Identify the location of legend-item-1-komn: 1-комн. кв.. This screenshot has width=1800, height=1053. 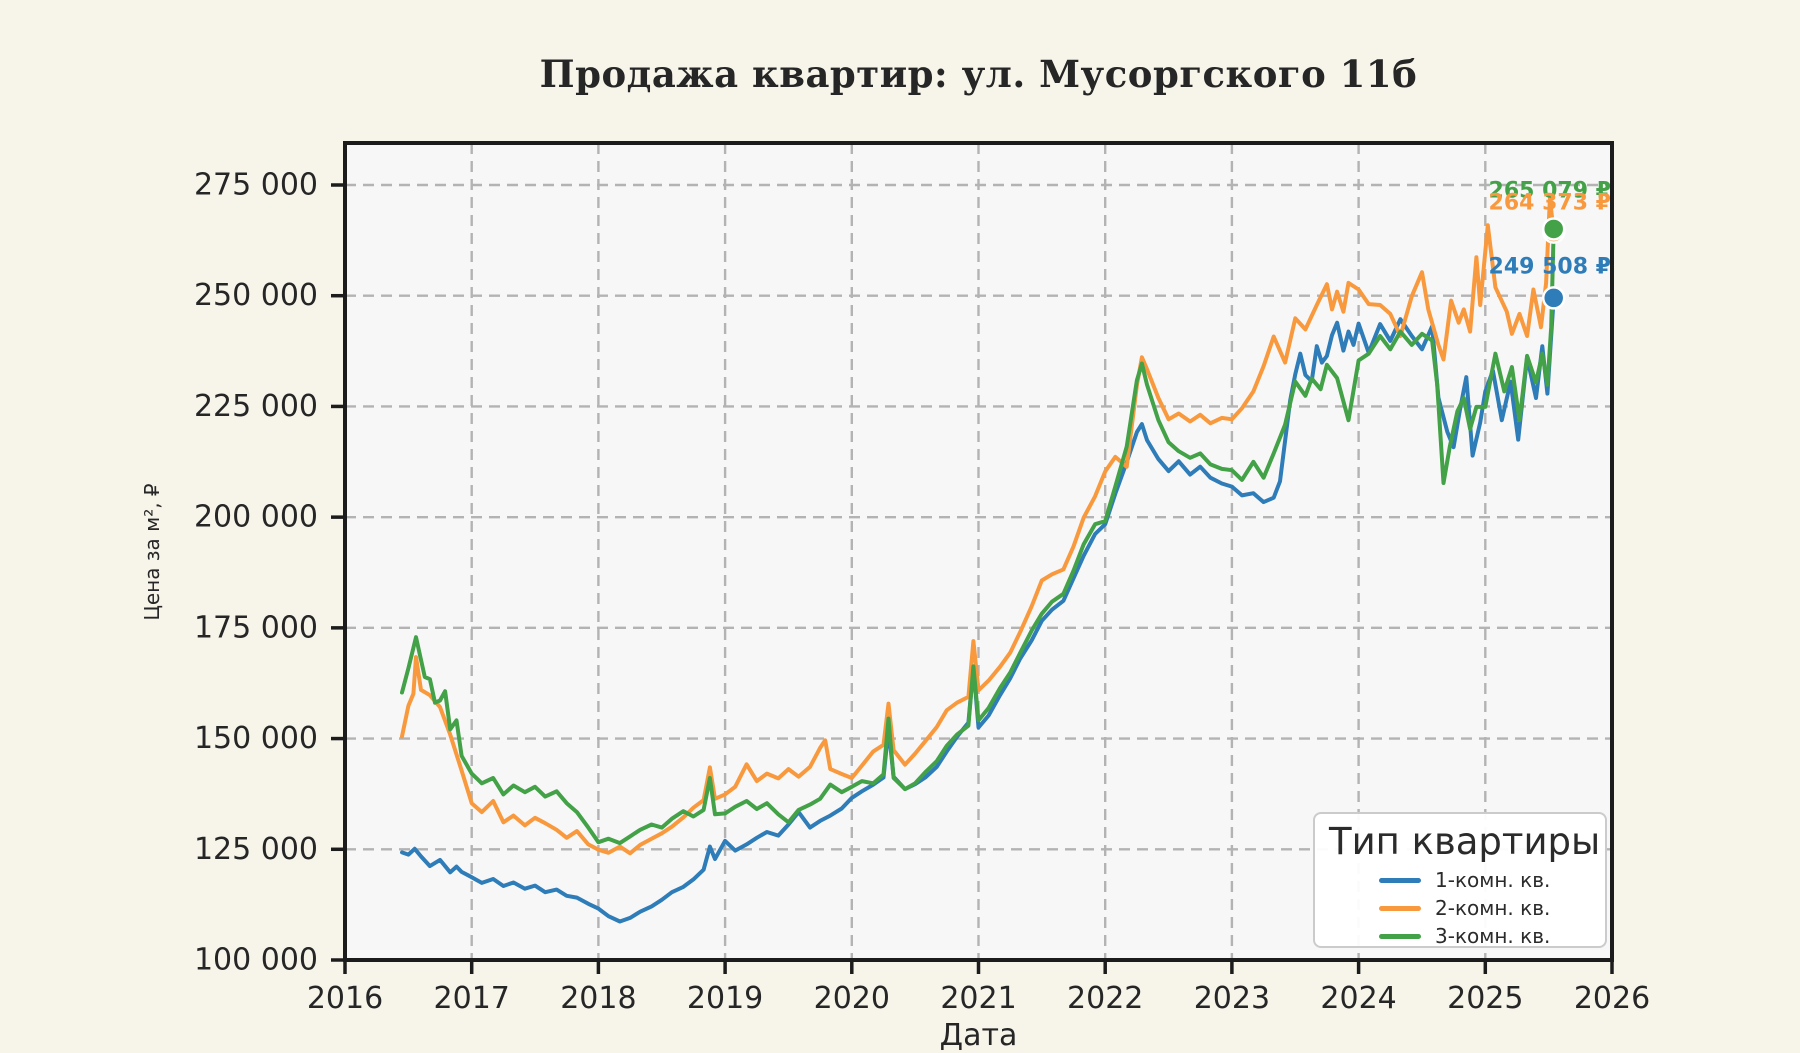
(1485, 880).